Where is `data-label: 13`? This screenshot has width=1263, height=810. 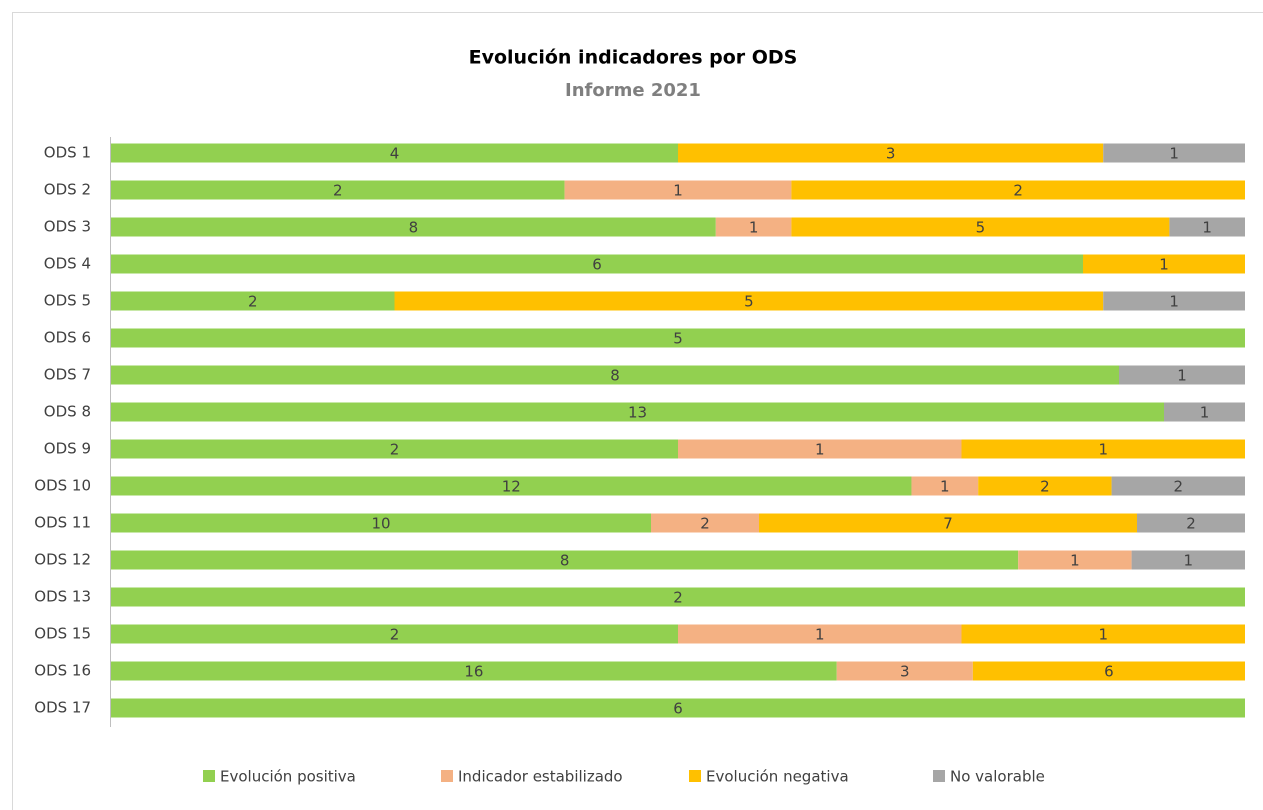
data-label: 13 is located at coordinates (637, 413).